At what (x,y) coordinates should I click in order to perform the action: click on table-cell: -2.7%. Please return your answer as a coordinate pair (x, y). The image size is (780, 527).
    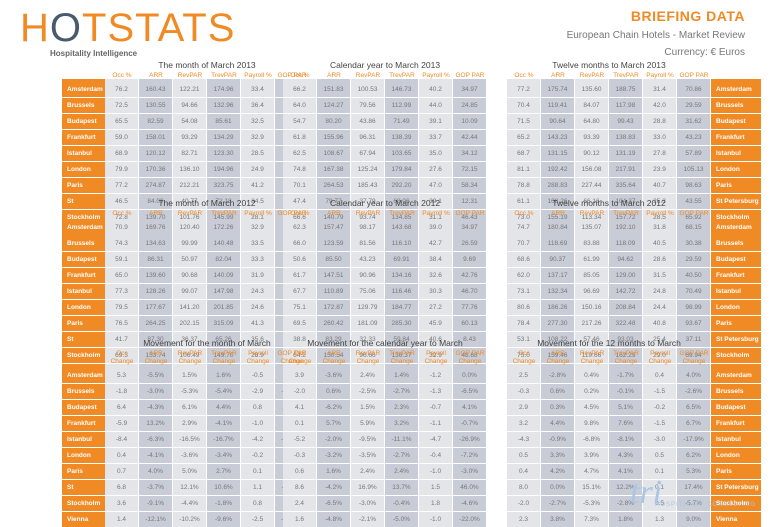
    Looking at the image, I should click on (557, 503).